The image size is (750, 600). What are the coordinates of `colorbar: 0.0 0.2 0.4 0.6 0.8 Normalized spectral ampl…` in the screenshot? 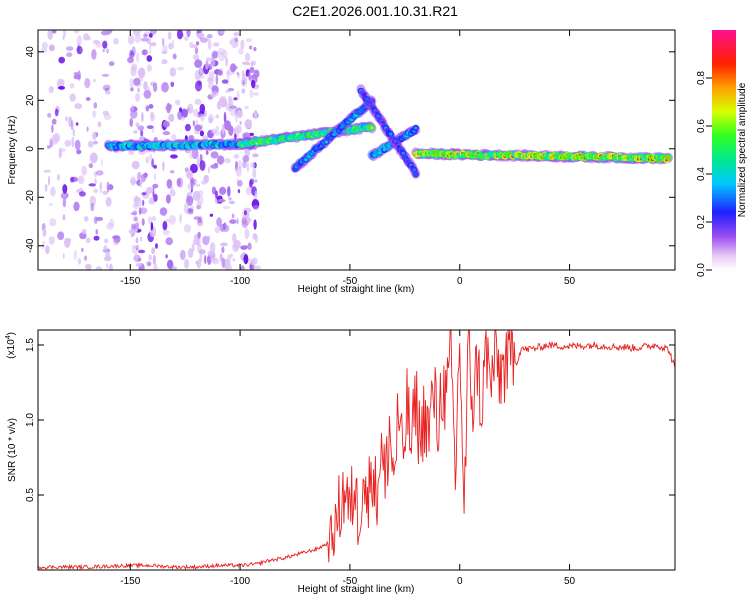 It's located at (722, 153).